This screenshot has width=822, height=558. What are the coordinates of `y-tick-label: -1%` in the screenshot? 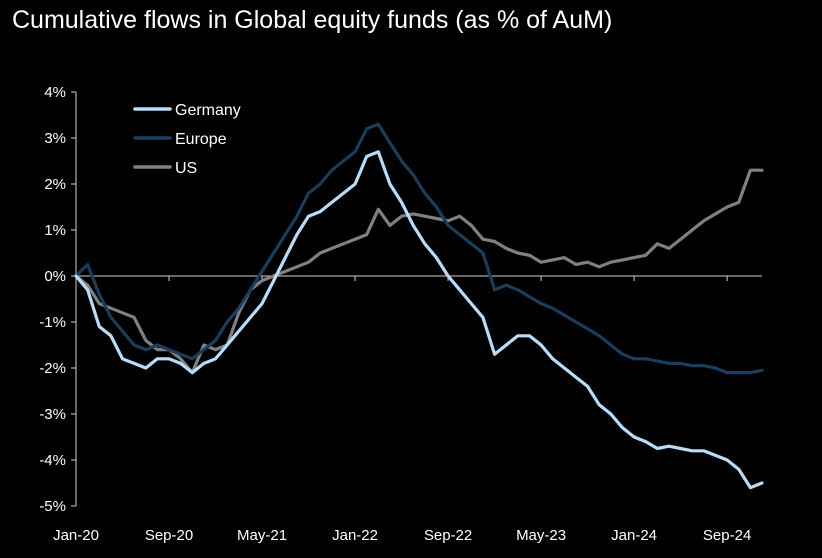 It's located at (52, 322).